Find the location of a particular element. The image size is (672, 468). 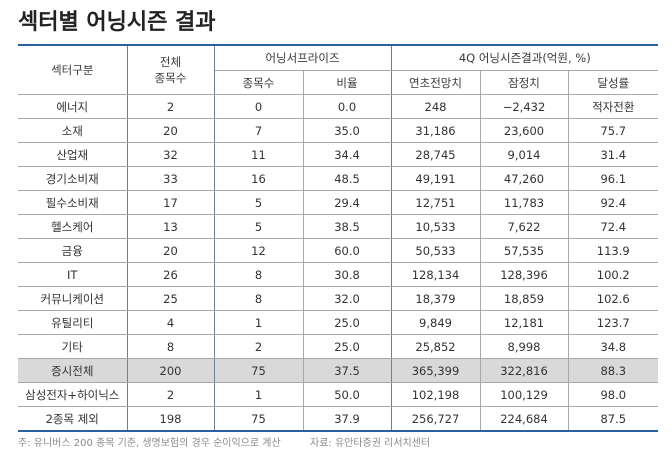

cell-achievement: 96.1 is located at coordinates (612, 178).